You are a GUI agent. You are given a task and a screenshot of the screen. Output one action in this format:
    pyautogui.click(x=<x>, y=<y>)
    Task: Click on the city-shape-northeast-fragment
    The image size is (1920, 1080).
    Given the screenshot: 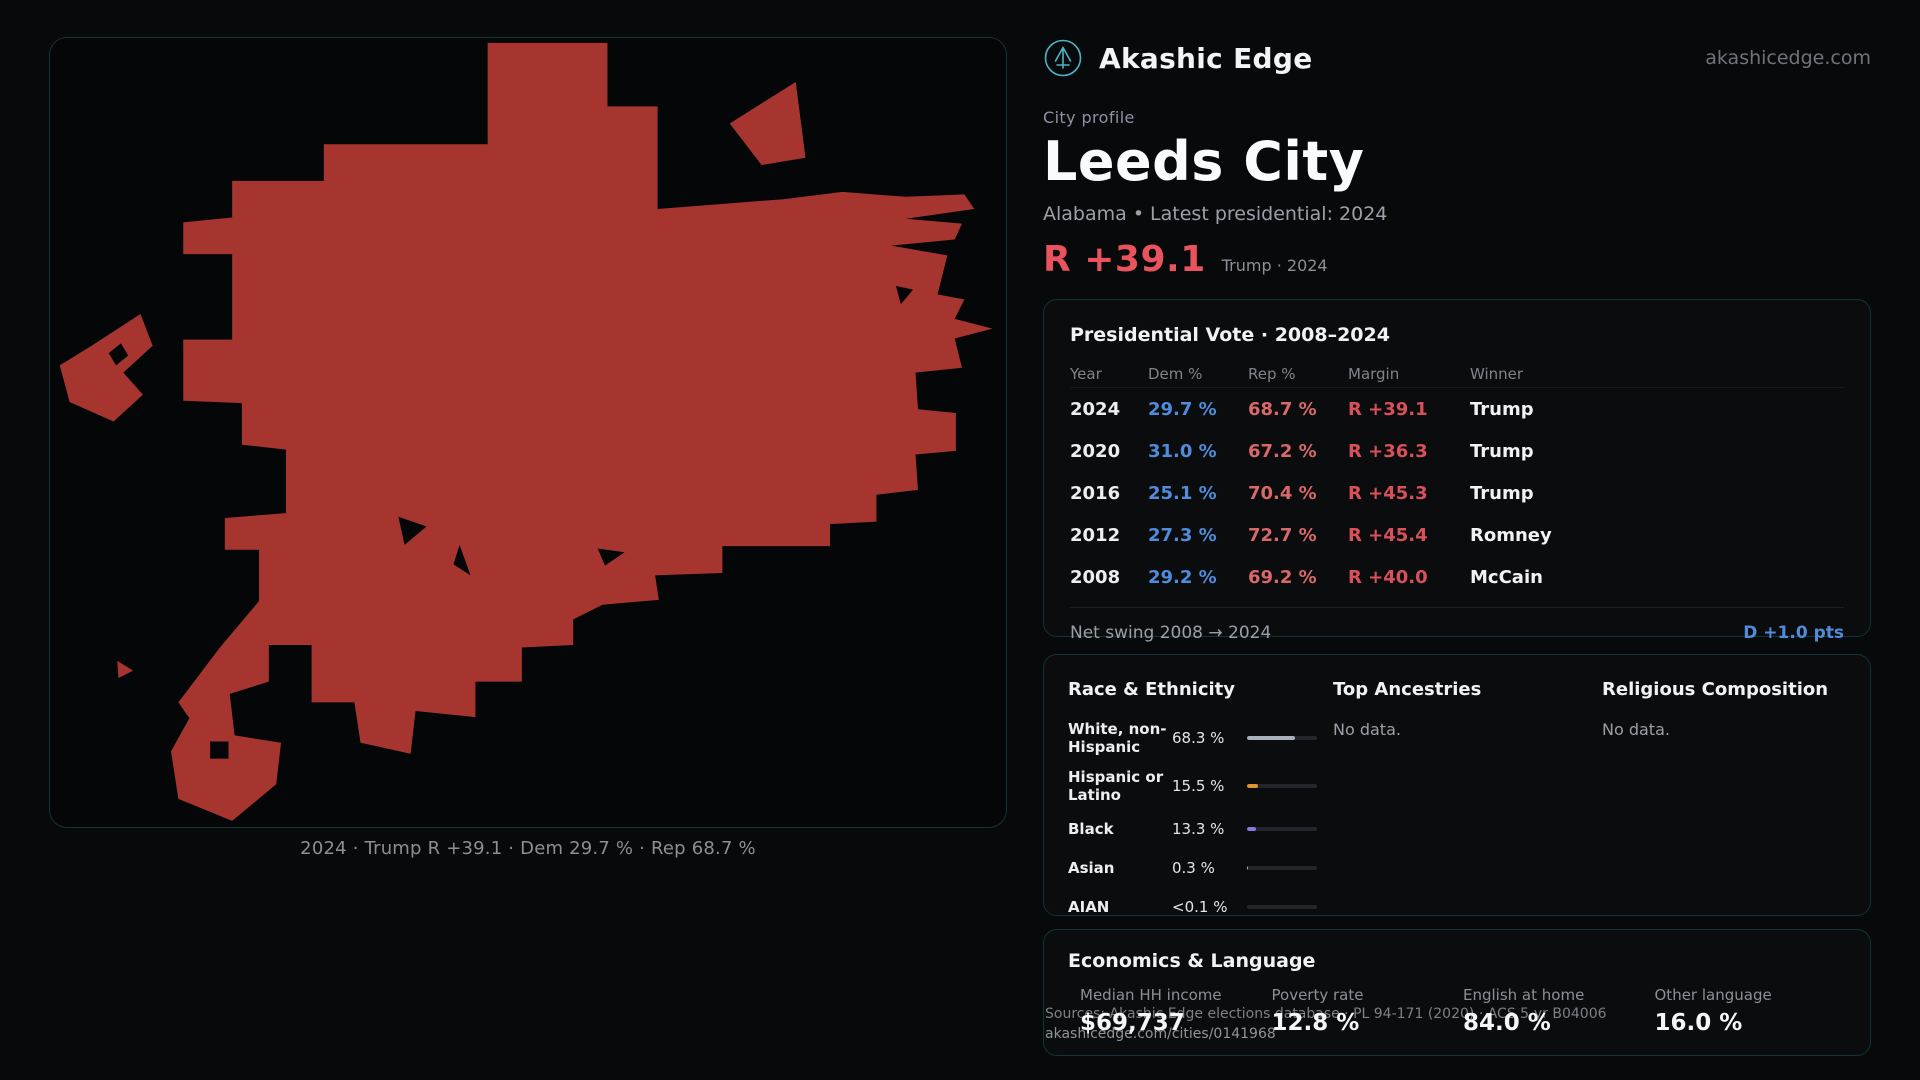 What is the action you would take?
    pyautogui.click(x=767, y=123)
    